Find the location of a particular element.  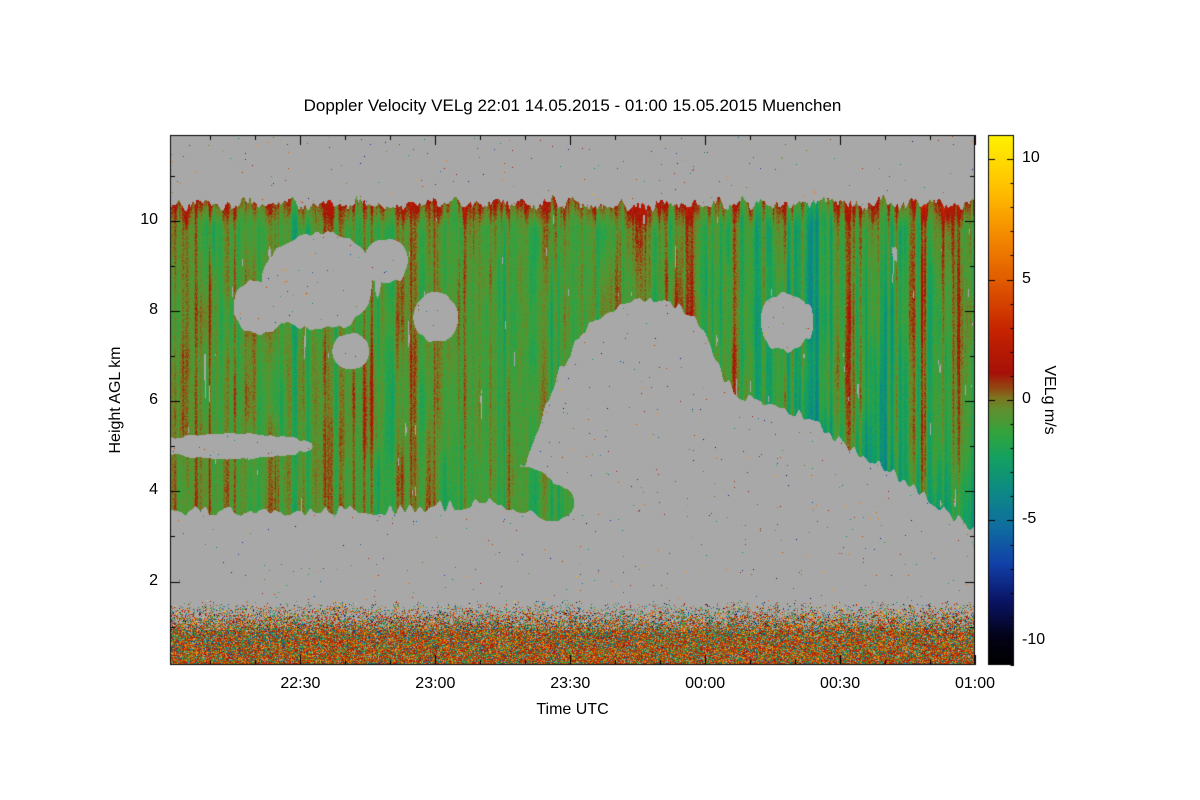

colorbar-tick-label: 10 is located at coordinates (1031, 158).